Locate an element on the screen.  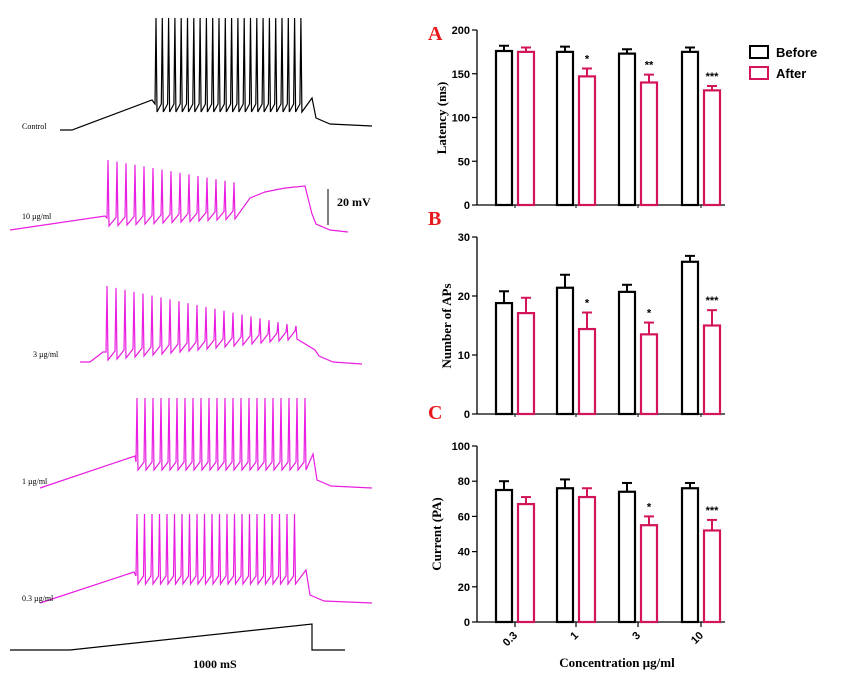
ylabel-current: Current (PA) is located at coordinates (436, 534).